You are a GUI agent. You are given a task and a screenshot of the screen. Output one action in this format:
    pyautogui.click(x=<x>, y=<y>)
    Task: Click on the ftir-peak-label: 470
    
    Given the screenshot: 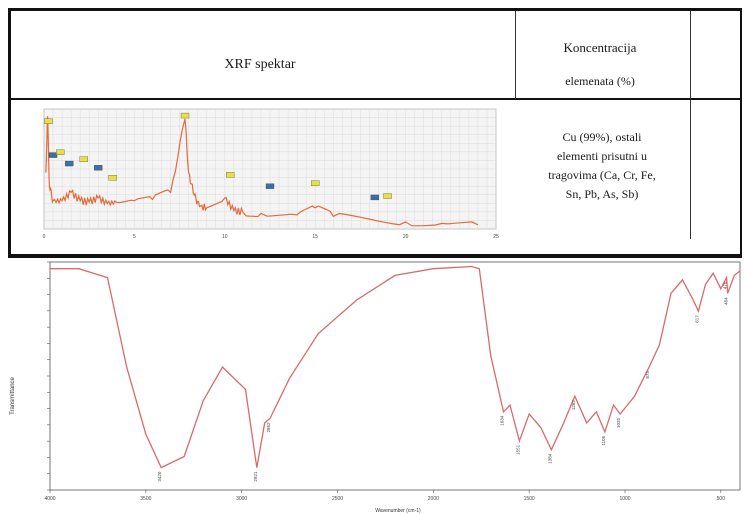 What is the action you would take?
    pyautogui.click(x=725, y=285)
    